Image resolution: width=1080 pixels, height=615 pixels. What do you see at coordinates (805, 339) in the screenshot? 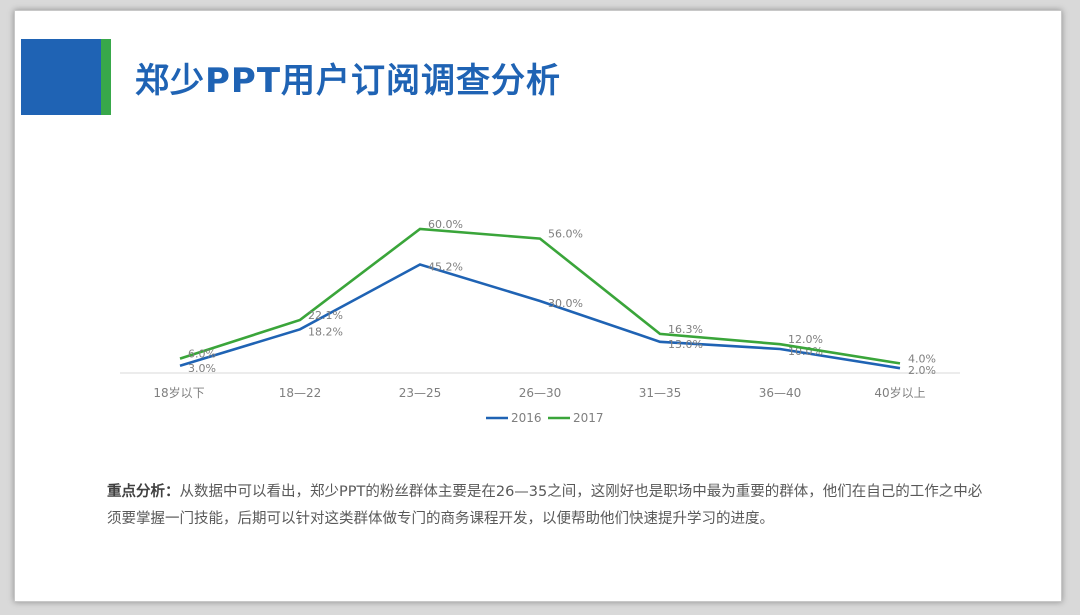
I see `data-label: 12.0%` at bounding box center [805, 339].